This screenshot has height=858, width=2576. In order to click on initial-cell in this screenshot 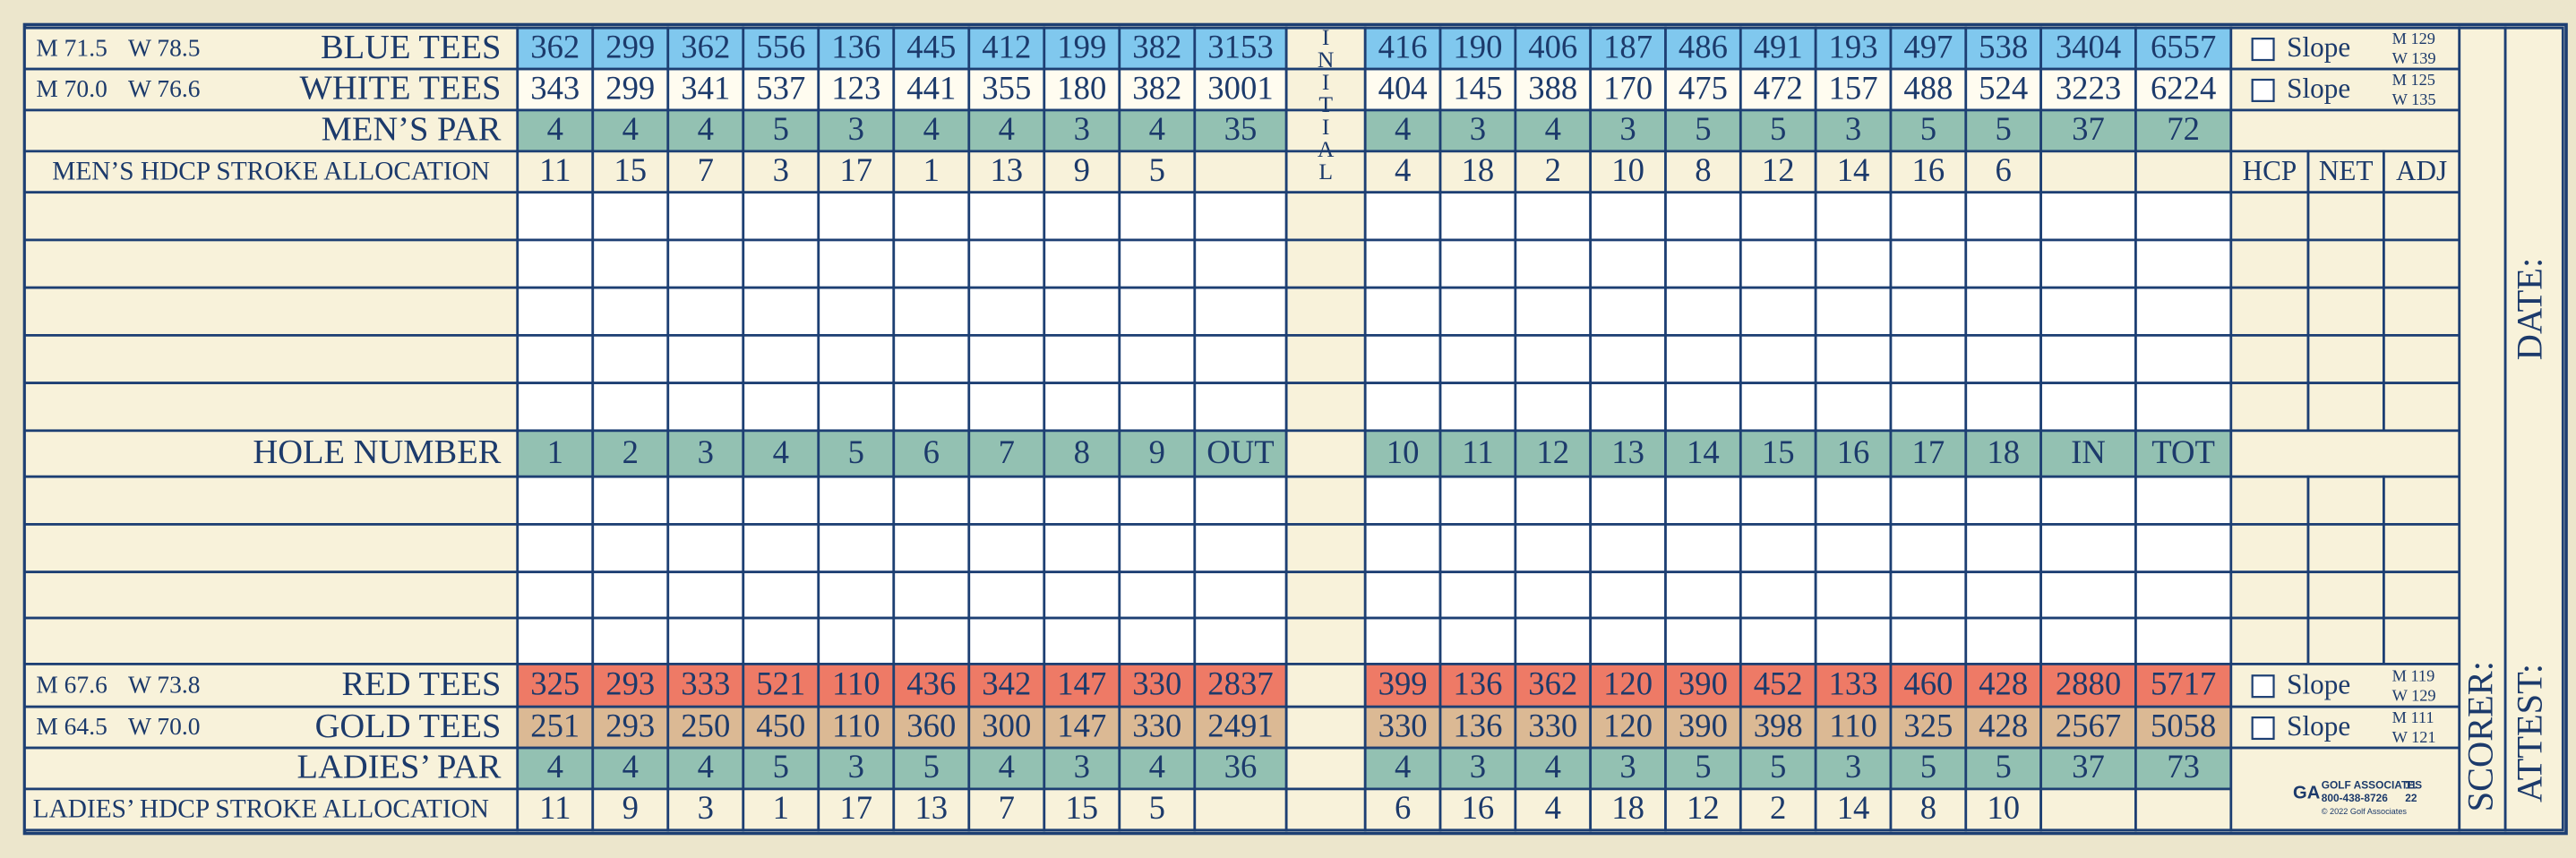, I will do `click(1325, 640)`.